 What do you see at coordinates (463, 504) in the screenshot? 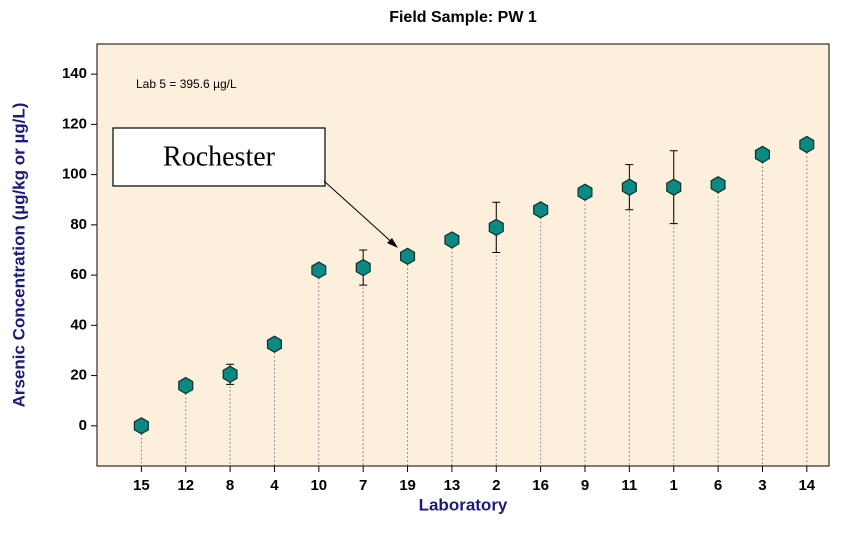
I see `x-axis-title: Laboratory` at bounding box center [463, 504].